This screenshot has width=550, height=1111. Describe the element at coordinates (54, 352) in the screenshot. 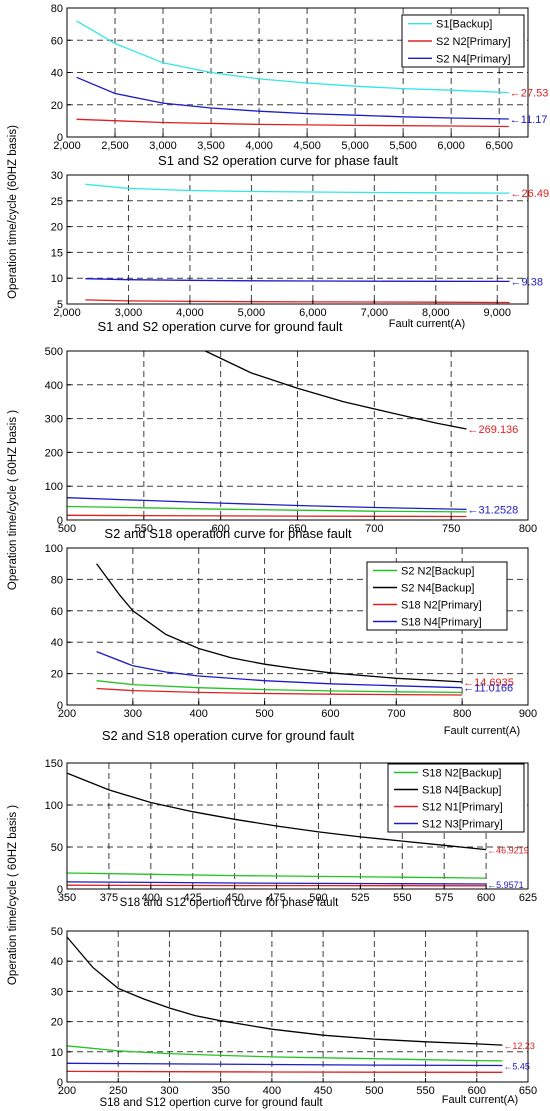

I see `y-tick-label: 500` at that location.